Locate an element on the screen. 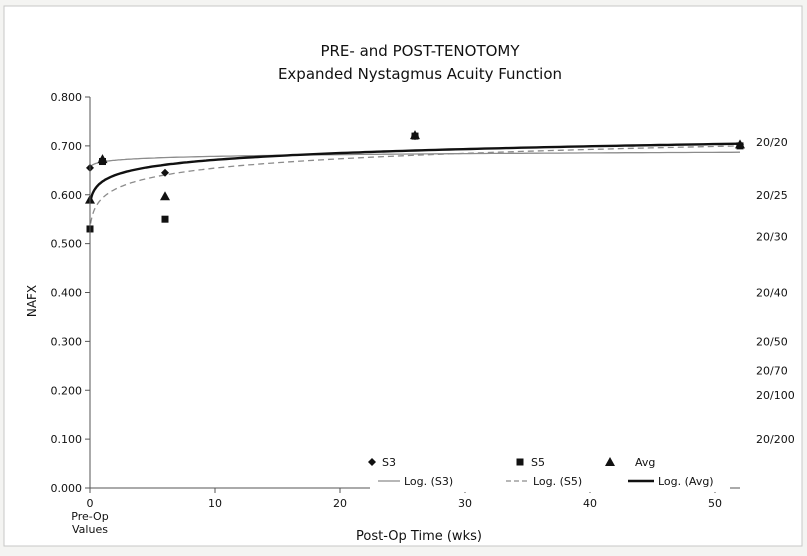 This screenshot has width=807, height=556. legend: S3 S5 Avg Log. (S3) Log. (S5) Log. (Avg) is located at coordinates (549, 470).